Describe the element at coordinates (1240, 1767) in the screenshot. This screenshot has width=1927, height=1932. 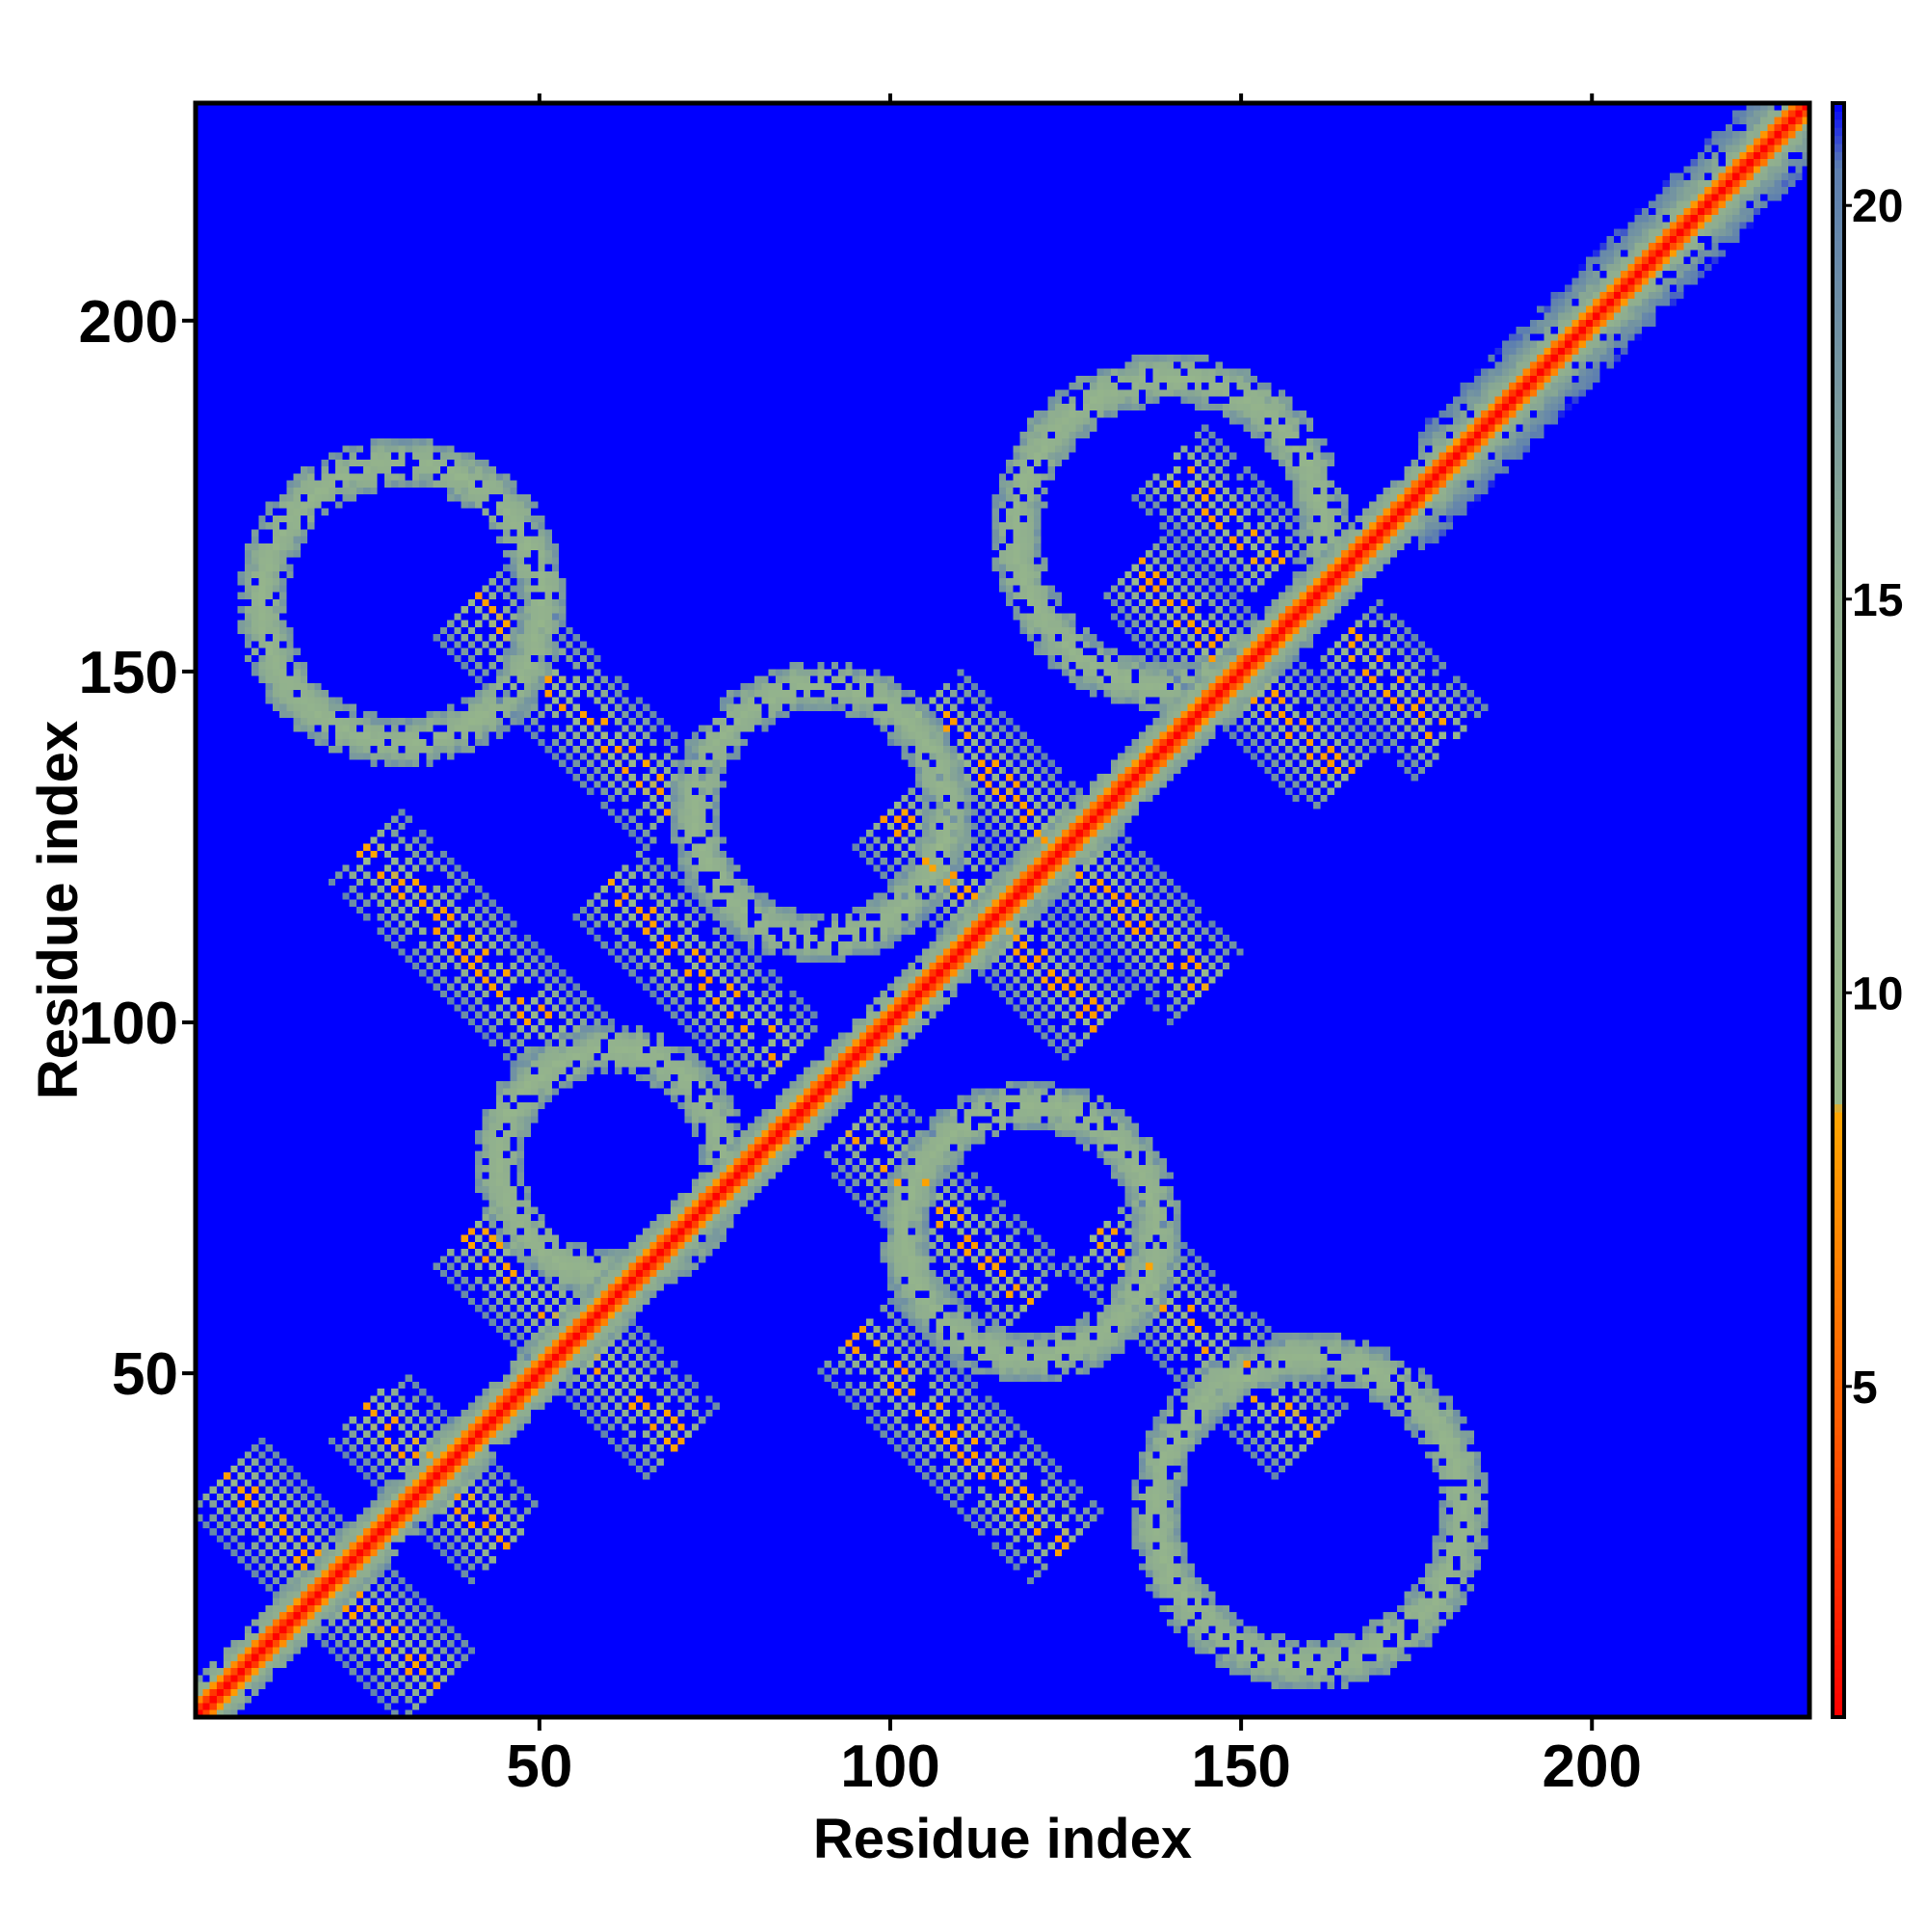
I see `x-tick-label: 150` at that location.